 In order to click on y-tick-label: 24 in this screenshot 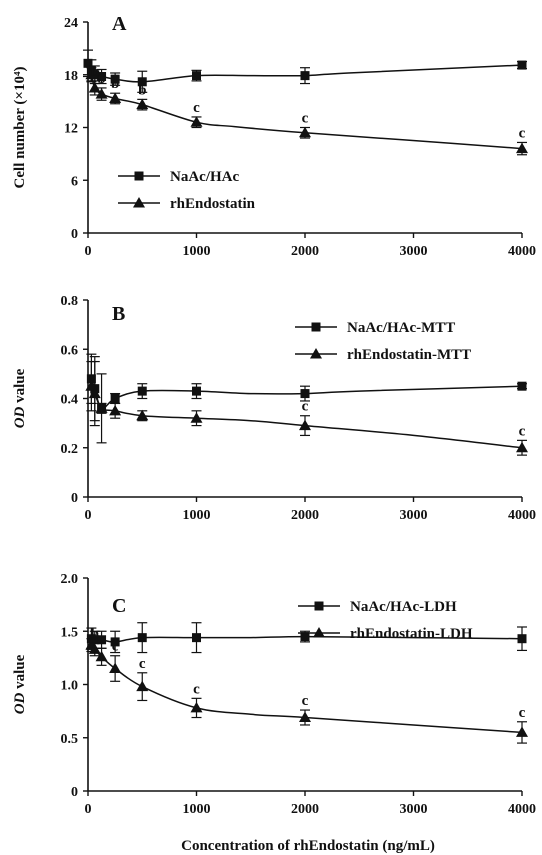, I will do `click(71, 23)`.